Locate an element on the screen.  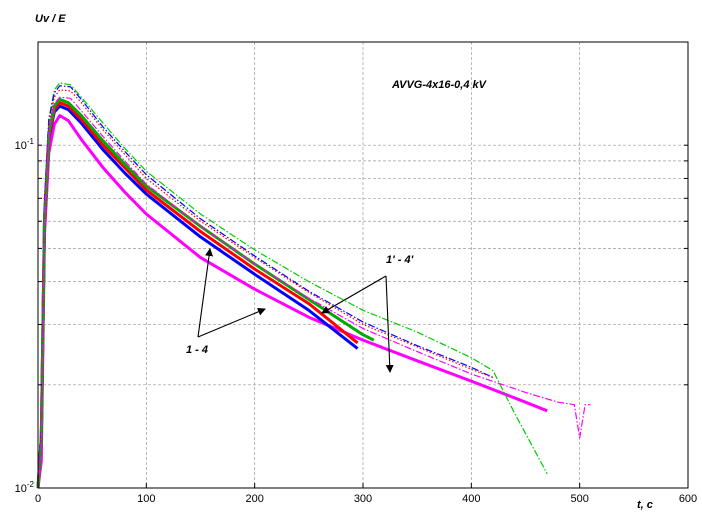
x-tick-label: 600 is located at coordinates (688, 499).